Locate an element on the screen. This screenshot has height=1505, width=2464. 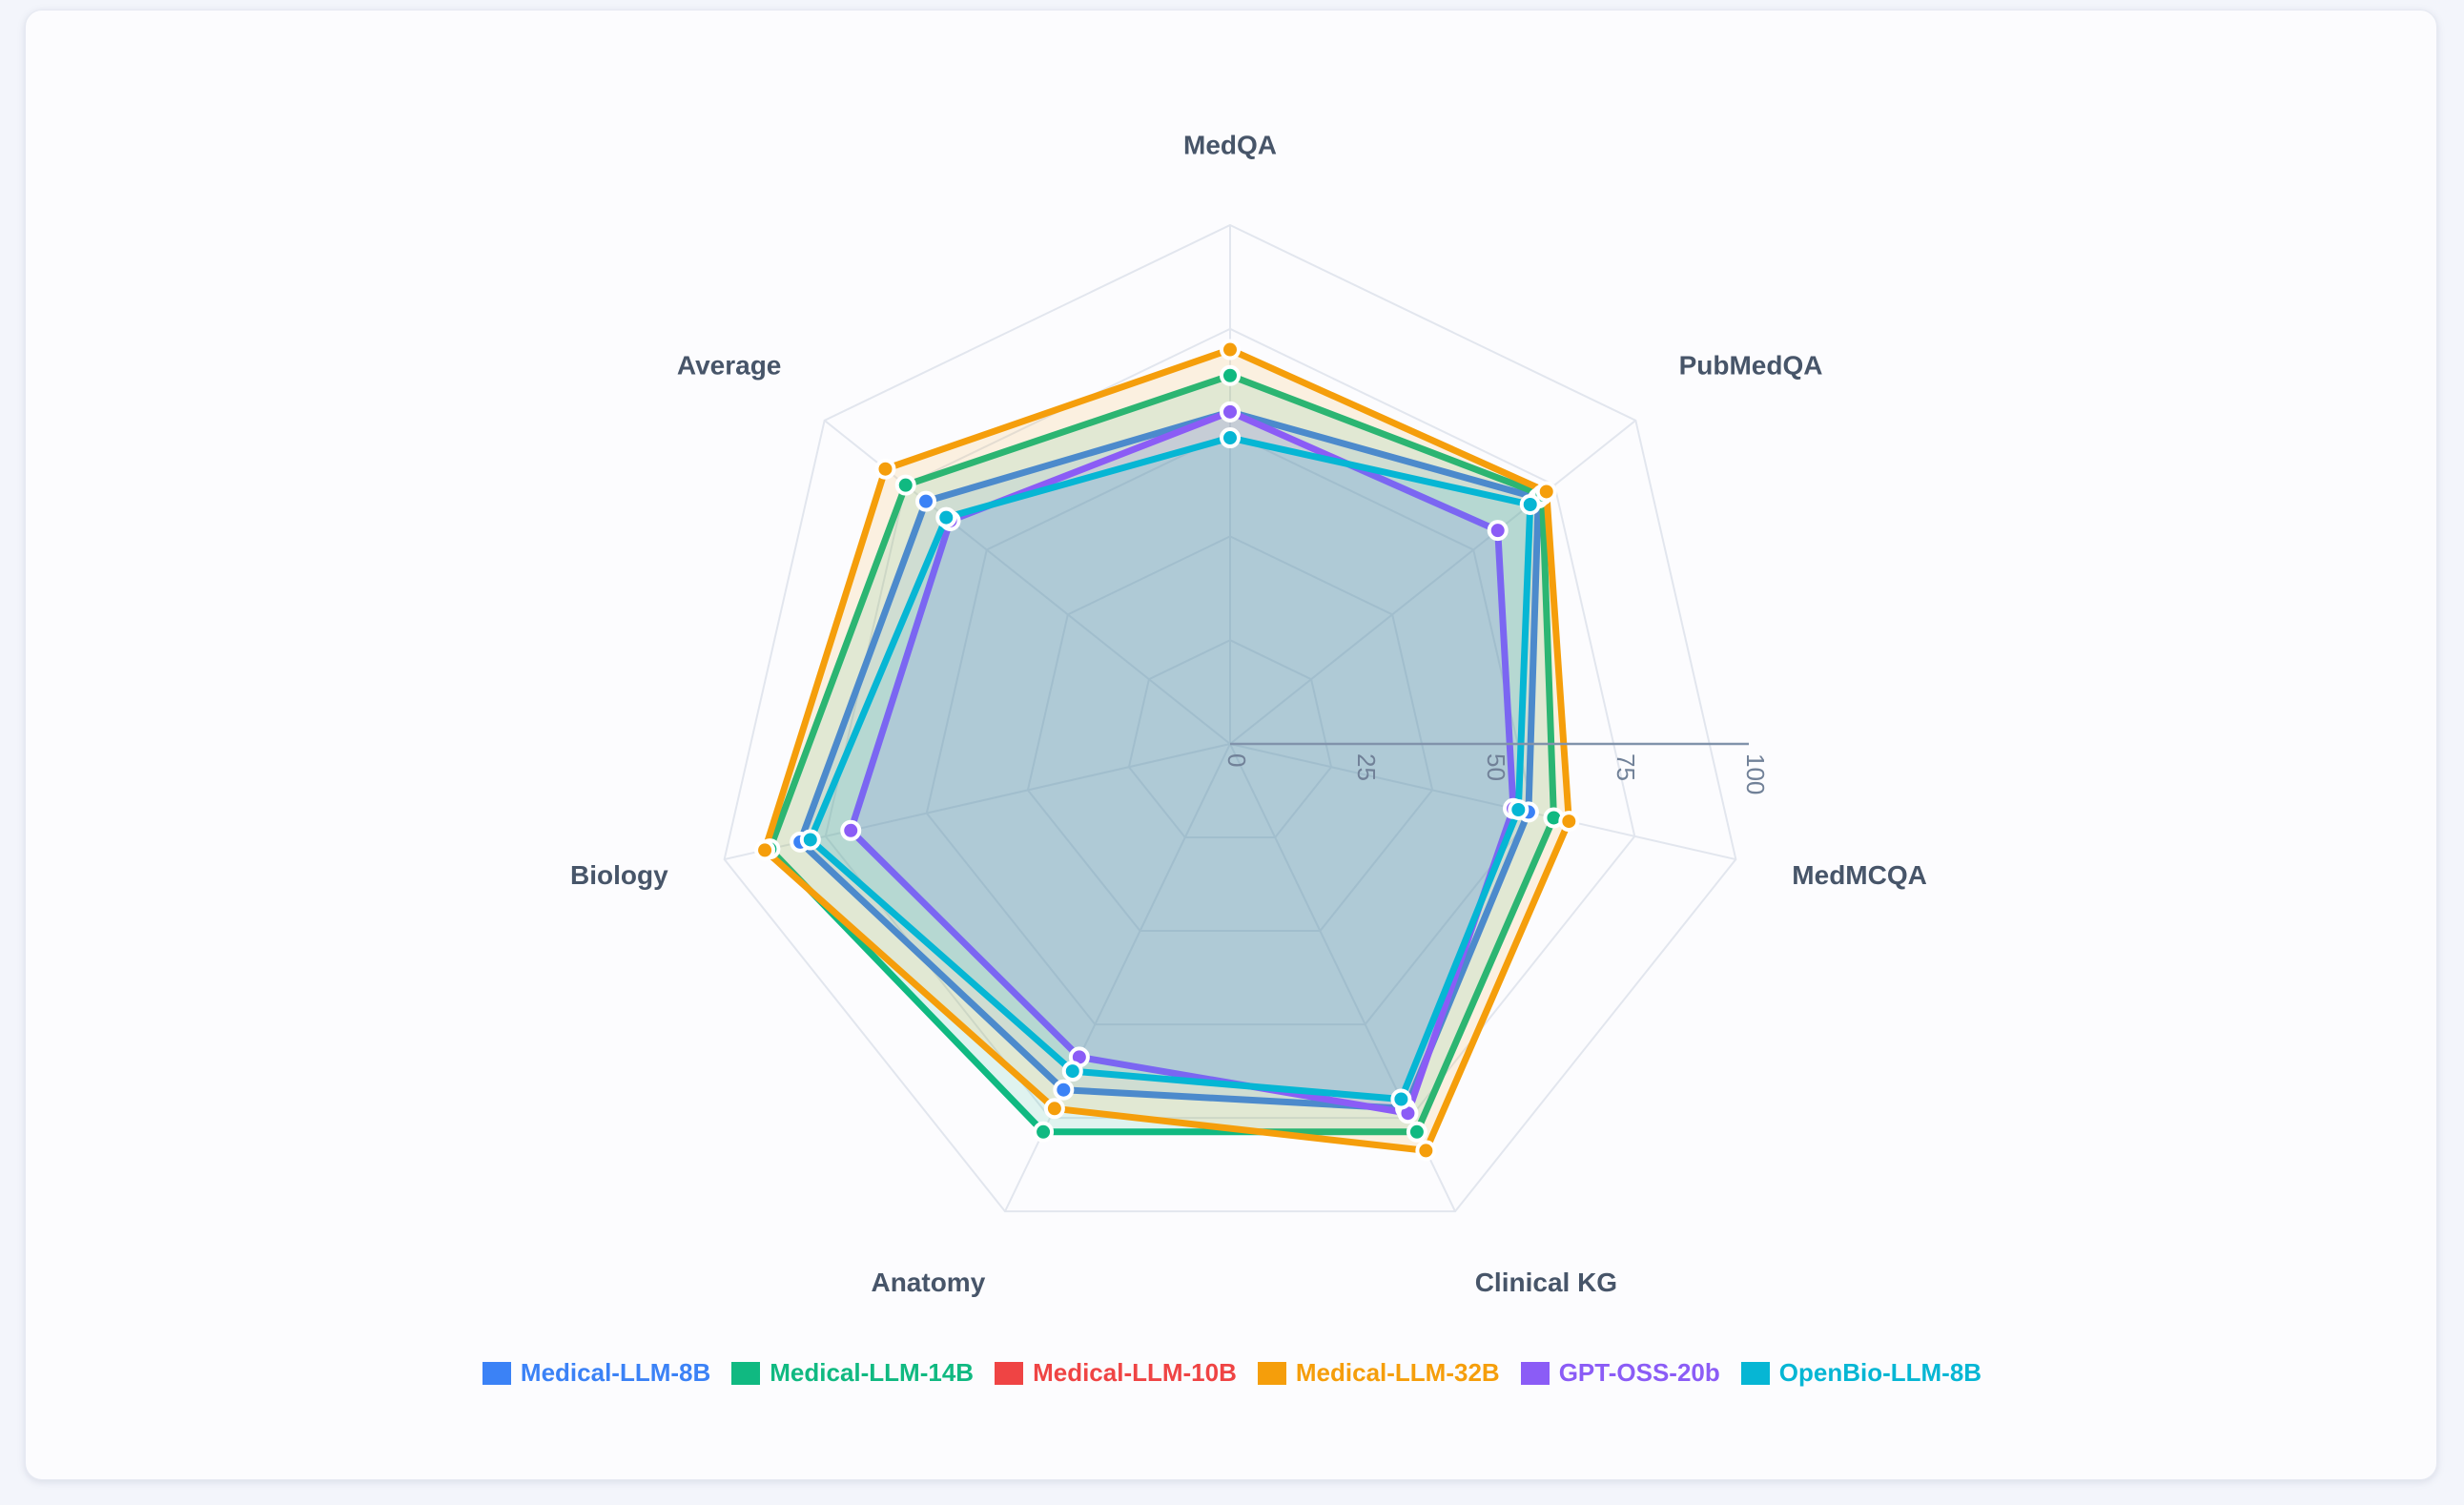
legend-label: Medical-LLM-10B is located at coordinates (1135, 1372).